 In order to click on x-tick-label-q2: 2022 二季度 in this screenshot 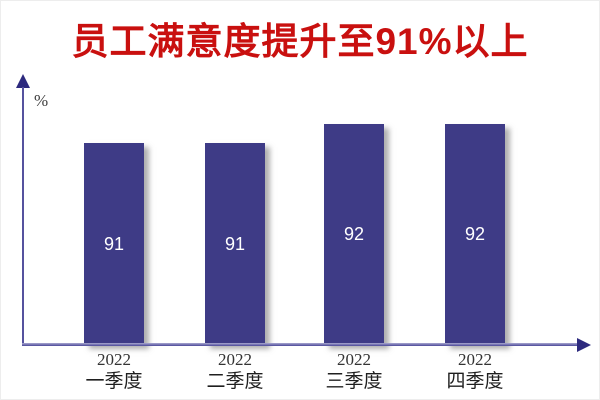, I will do `click(235, 371)`.